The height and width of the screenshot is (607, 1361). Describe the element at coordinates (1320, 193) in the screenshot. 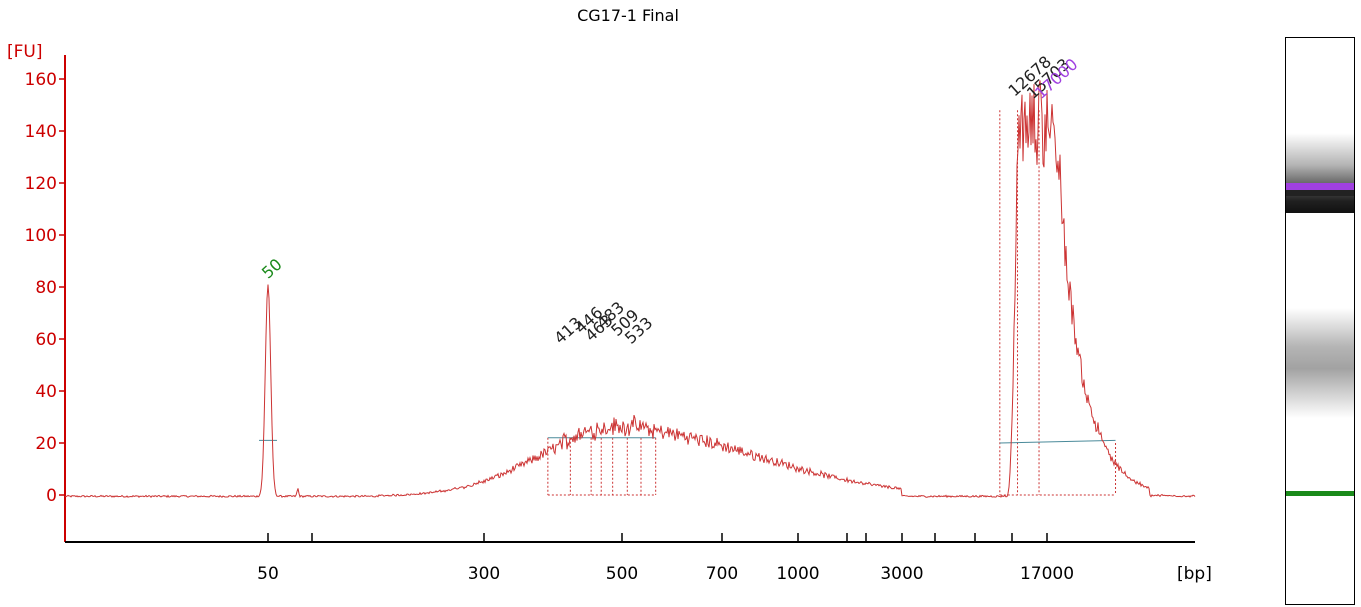

I see `hmw-dark-band` at that location.